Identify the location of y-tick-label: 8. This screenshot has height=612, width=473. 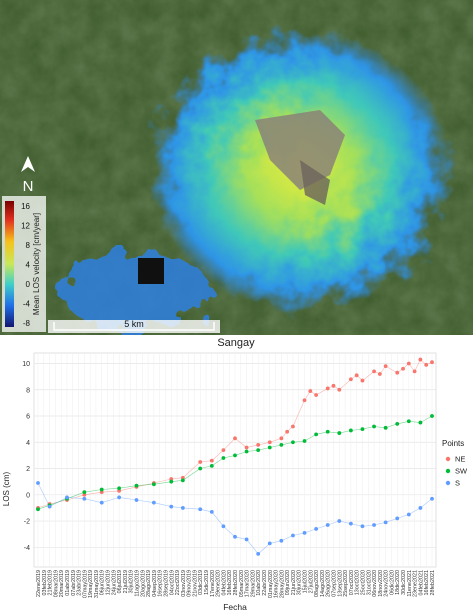
(28, 390).